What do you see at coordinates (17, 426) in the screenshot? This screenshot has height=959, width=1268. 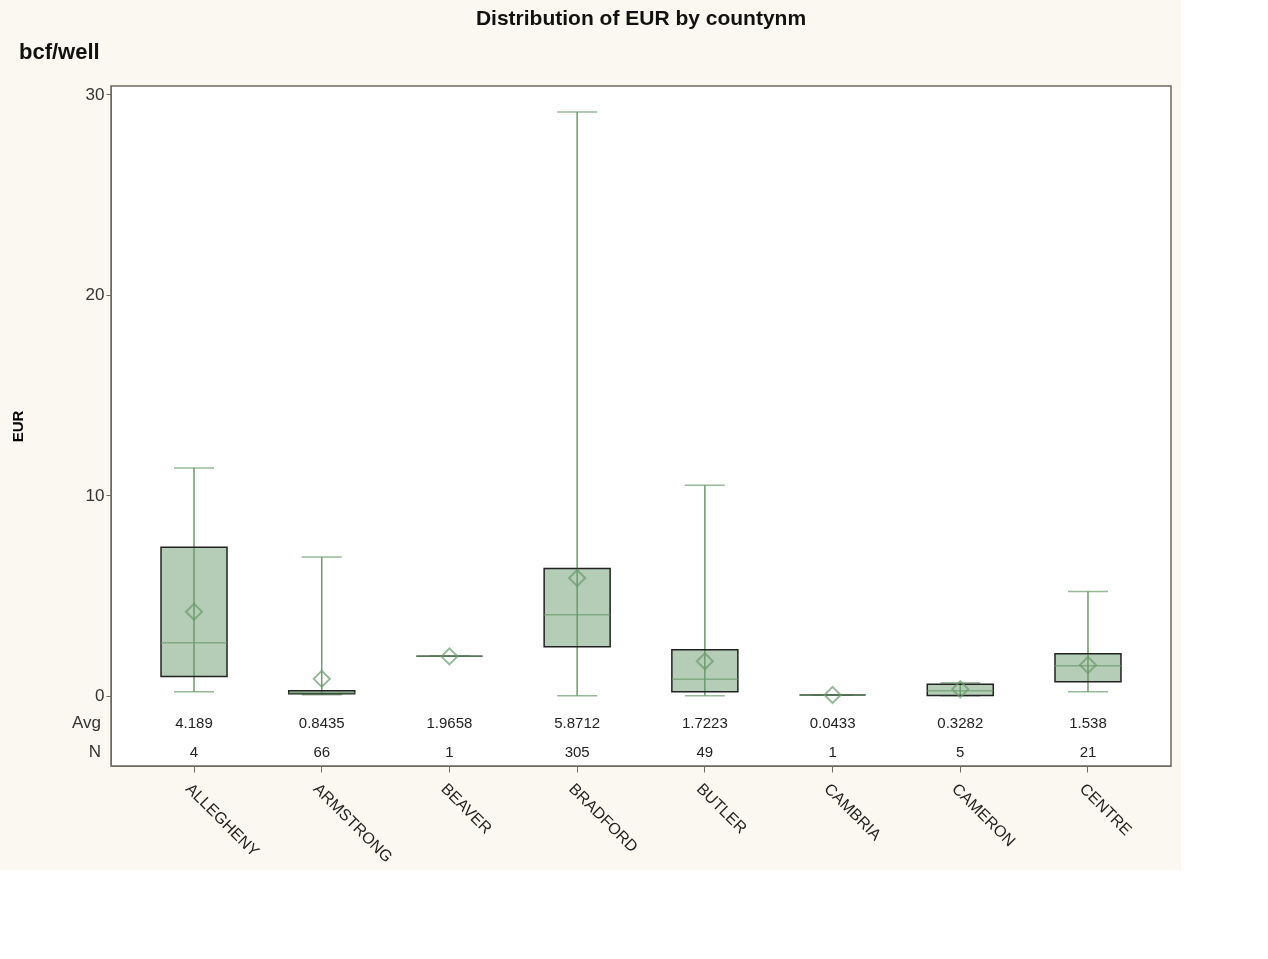 I see `y-axis-title: EUR` at bounding box center [17, 426].